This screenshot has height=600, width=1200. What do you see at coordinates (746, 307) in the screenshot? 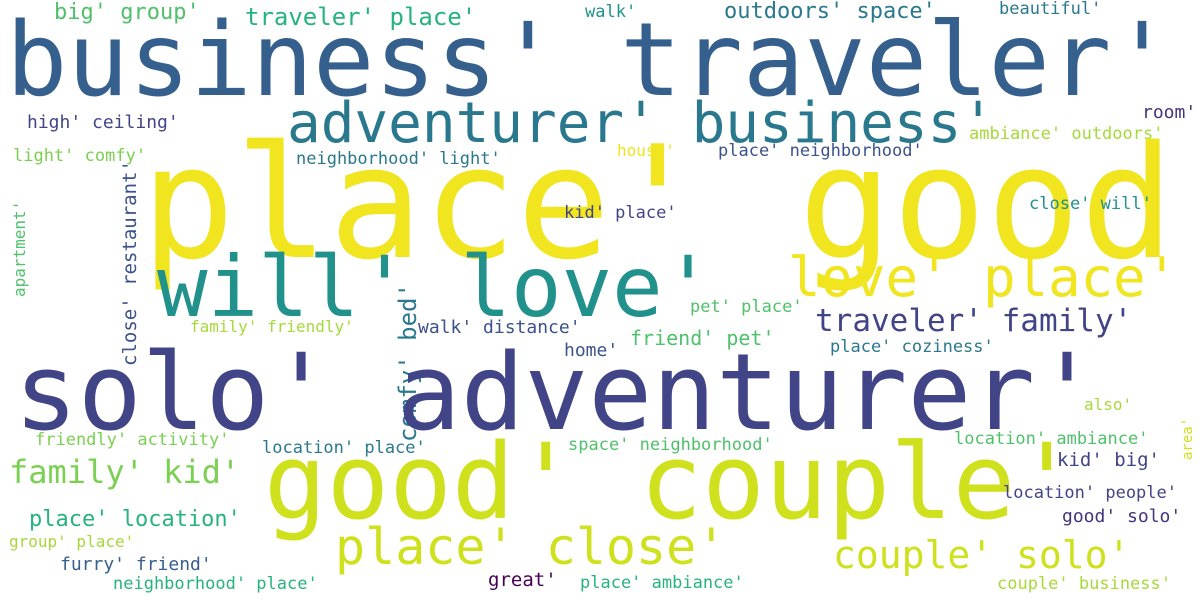
I see `word-pet-place: pet' place'` at bounding box center [746, 307].